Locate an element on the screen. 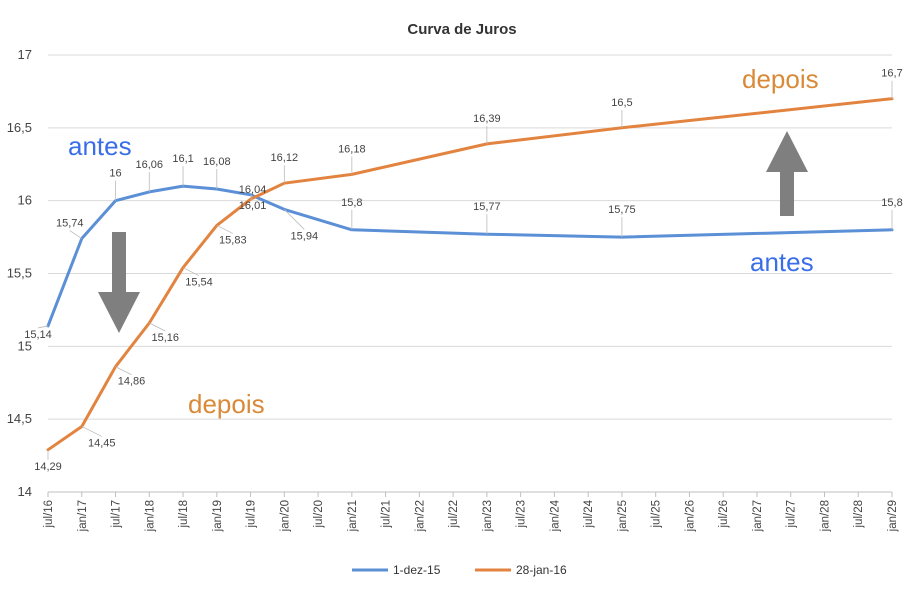 The image size is (921, 593). y-tick-label: 14,5 is located at coordinates (19, 418).